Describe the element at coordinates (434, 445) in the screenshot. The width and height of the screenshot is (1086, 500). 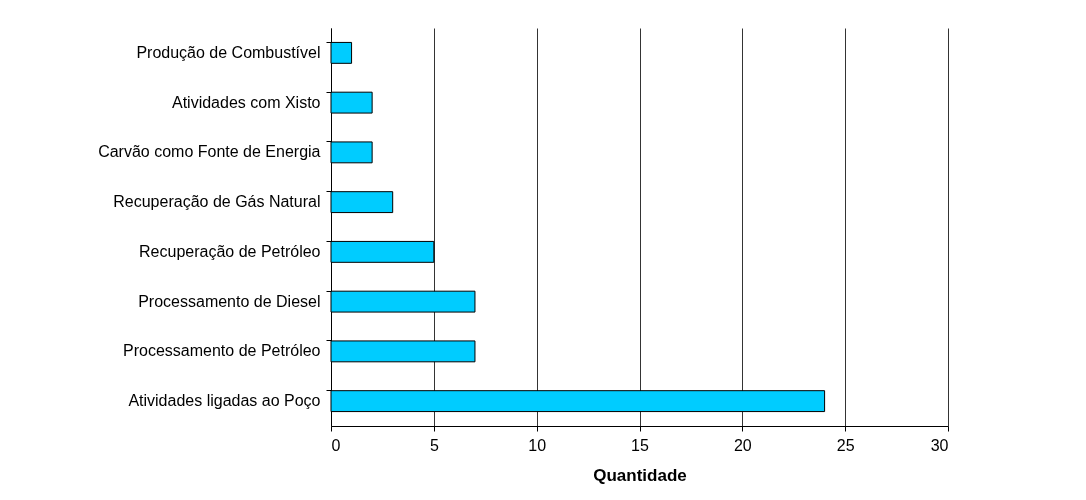
I see `x-tick-label: 5` at that location.